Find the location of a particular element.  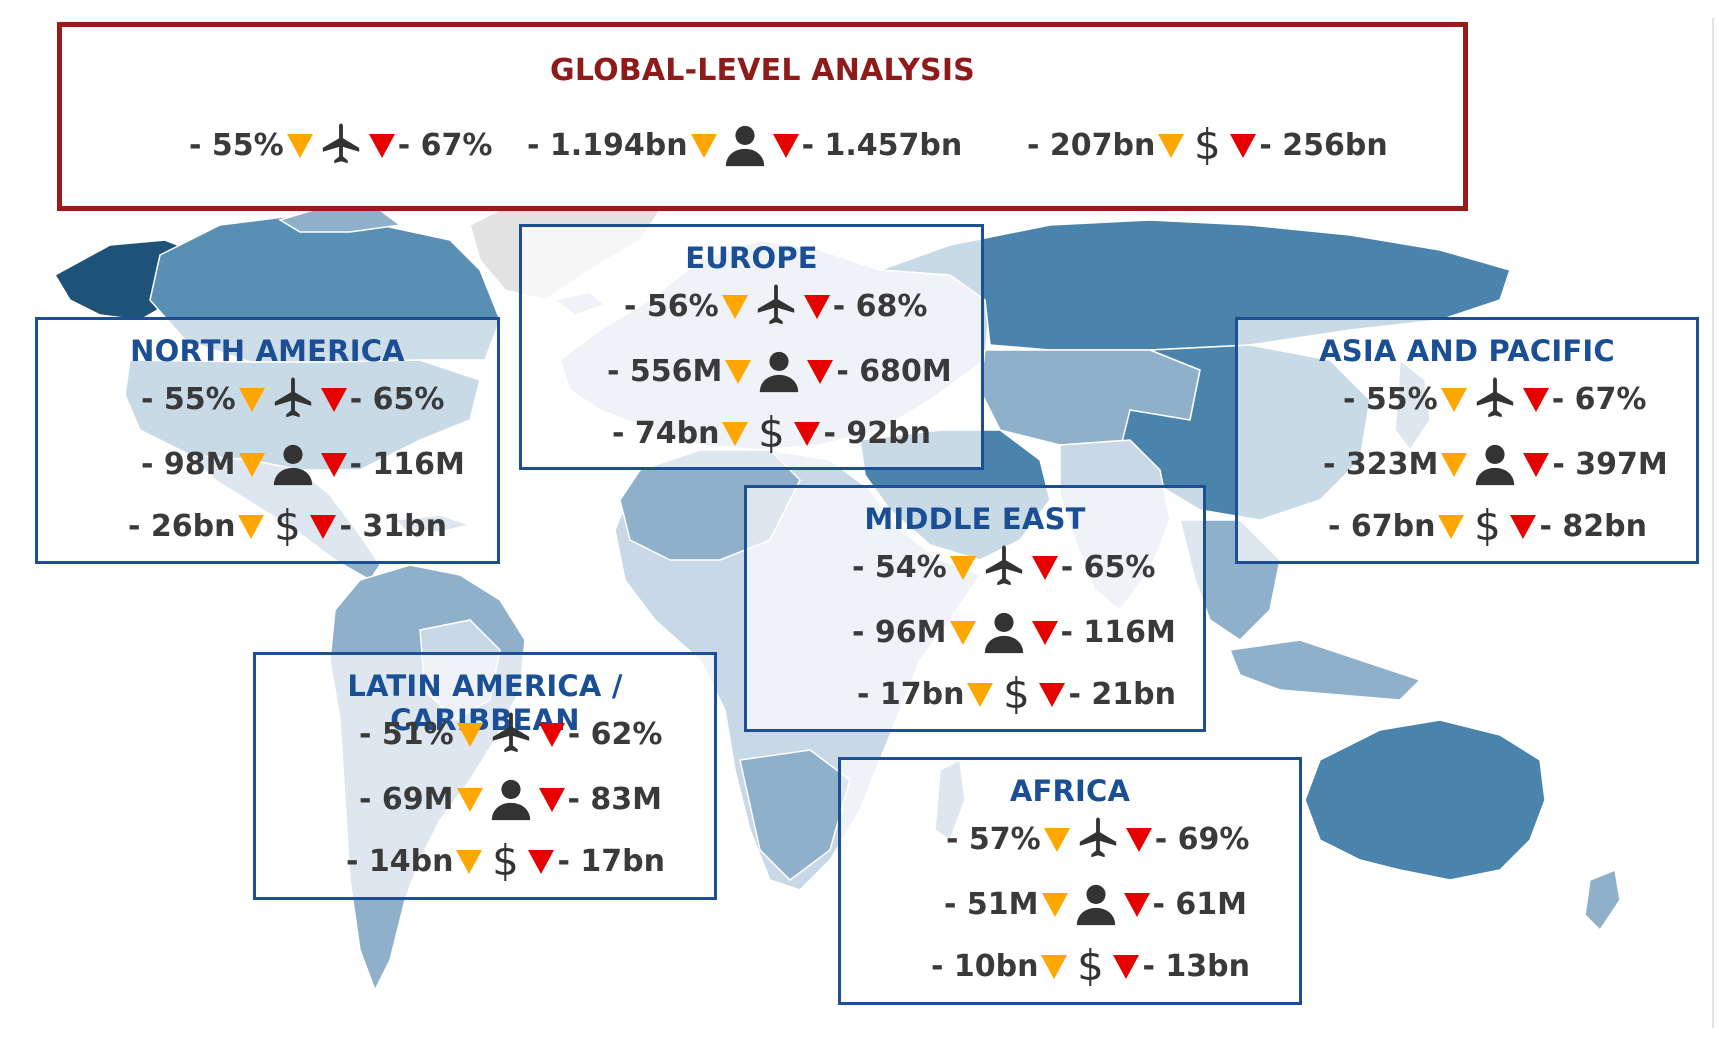

europe-revenue-row: - 74bn $ - 92bn is located at coordinates (771, 433).